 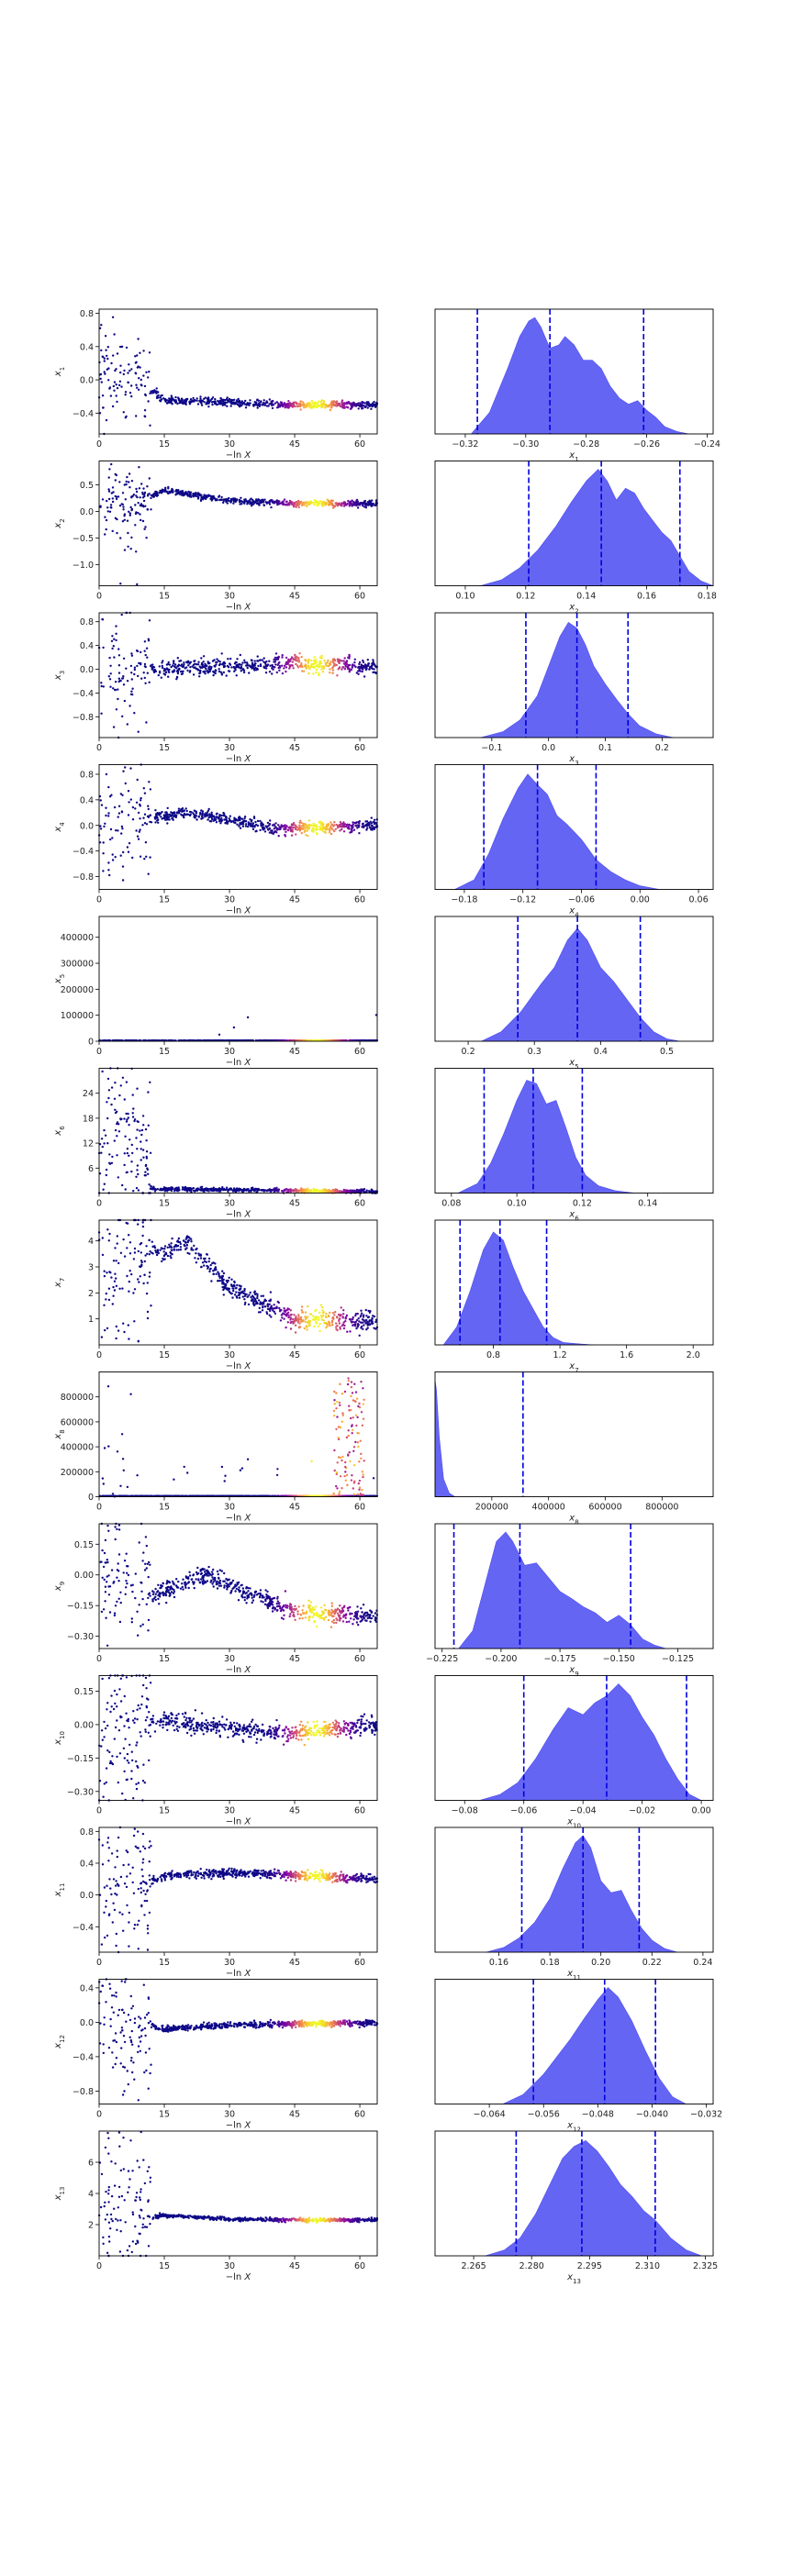 I want to click on y-axis-label: x1, so click(x=59, y=372).